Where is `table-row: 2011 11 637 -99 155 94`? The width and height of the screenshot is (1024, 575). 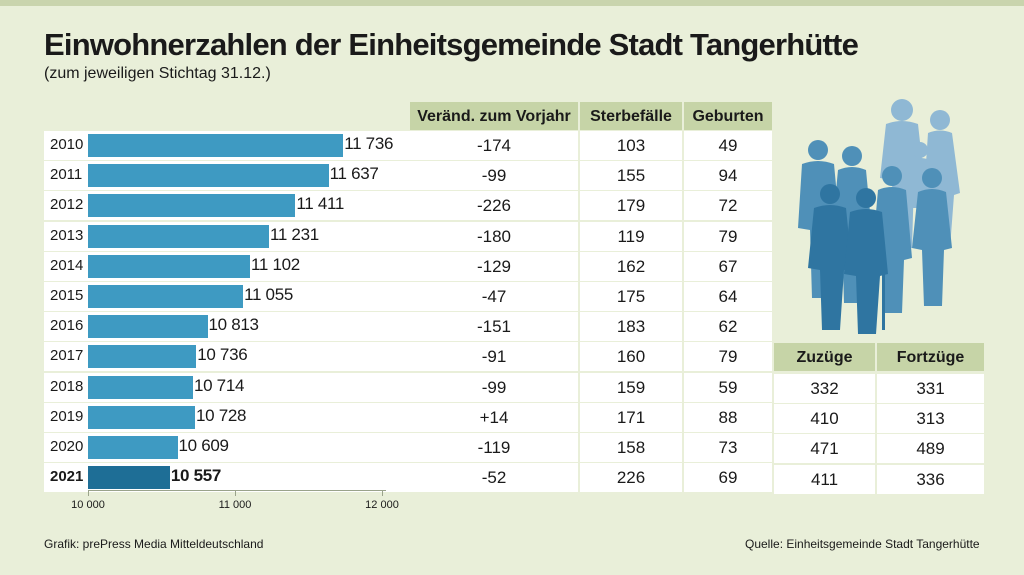
table-row: 2011 11 637 -99 155 94 is located at coordinates (409, 176).